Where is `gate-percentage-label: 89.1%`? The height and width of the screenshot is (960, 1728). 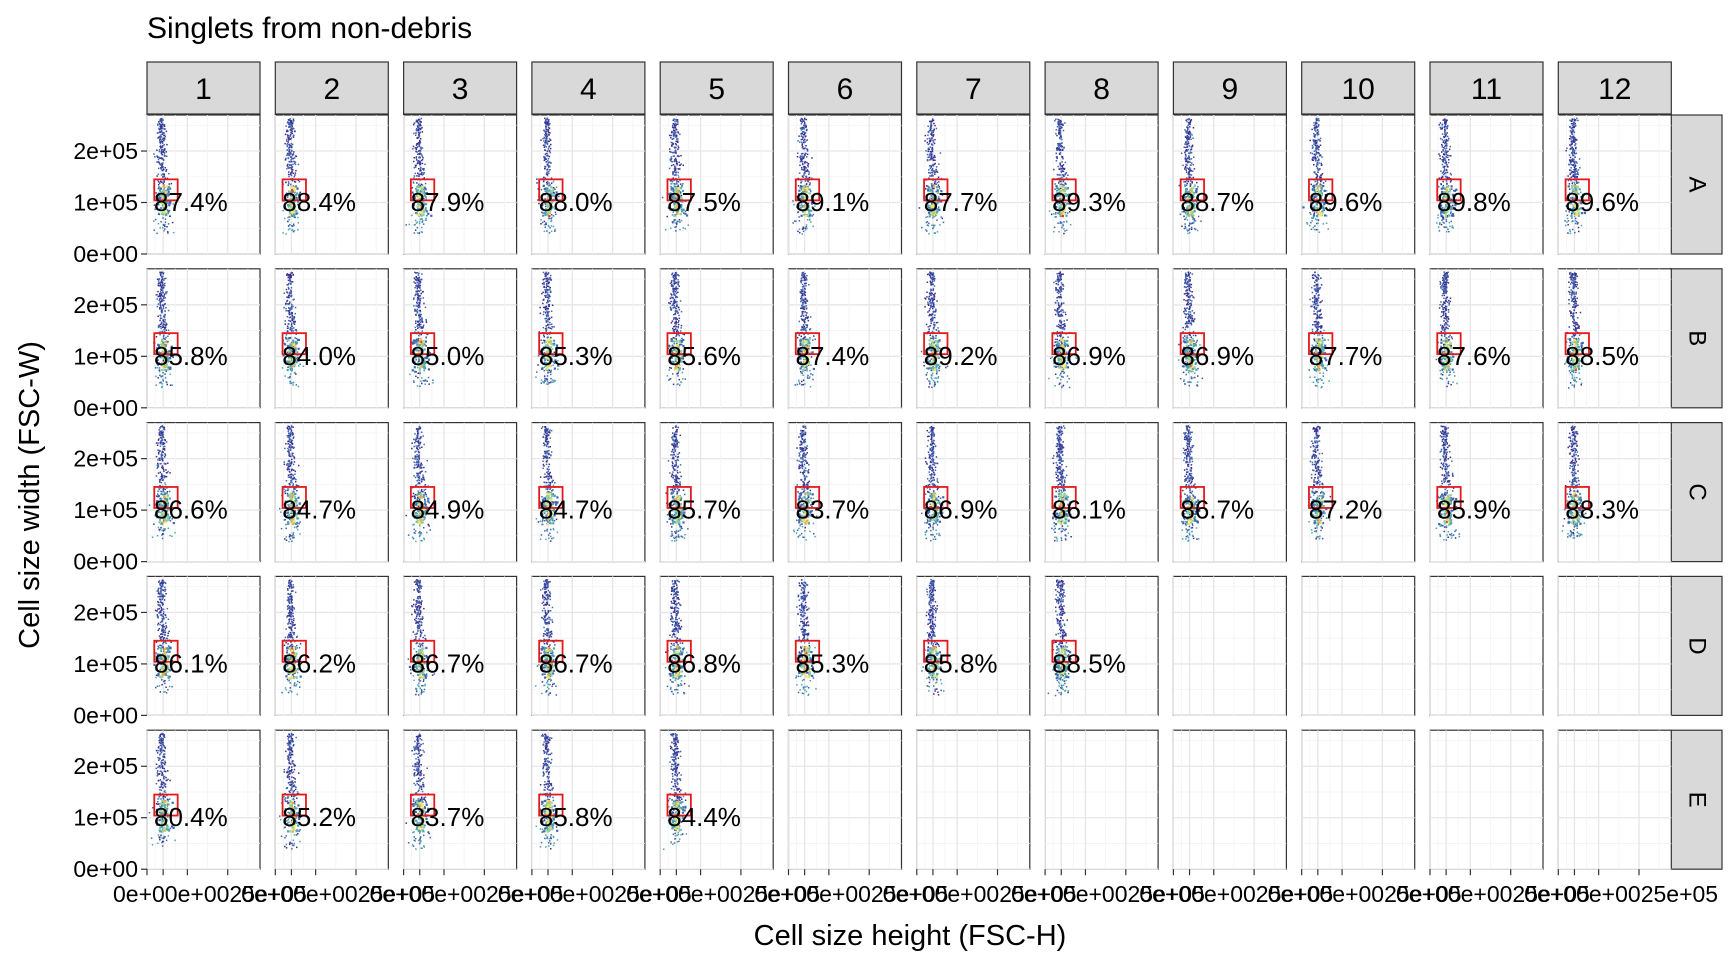
gate-percentage-label: 89.1% is located at coordinates (833, 202).